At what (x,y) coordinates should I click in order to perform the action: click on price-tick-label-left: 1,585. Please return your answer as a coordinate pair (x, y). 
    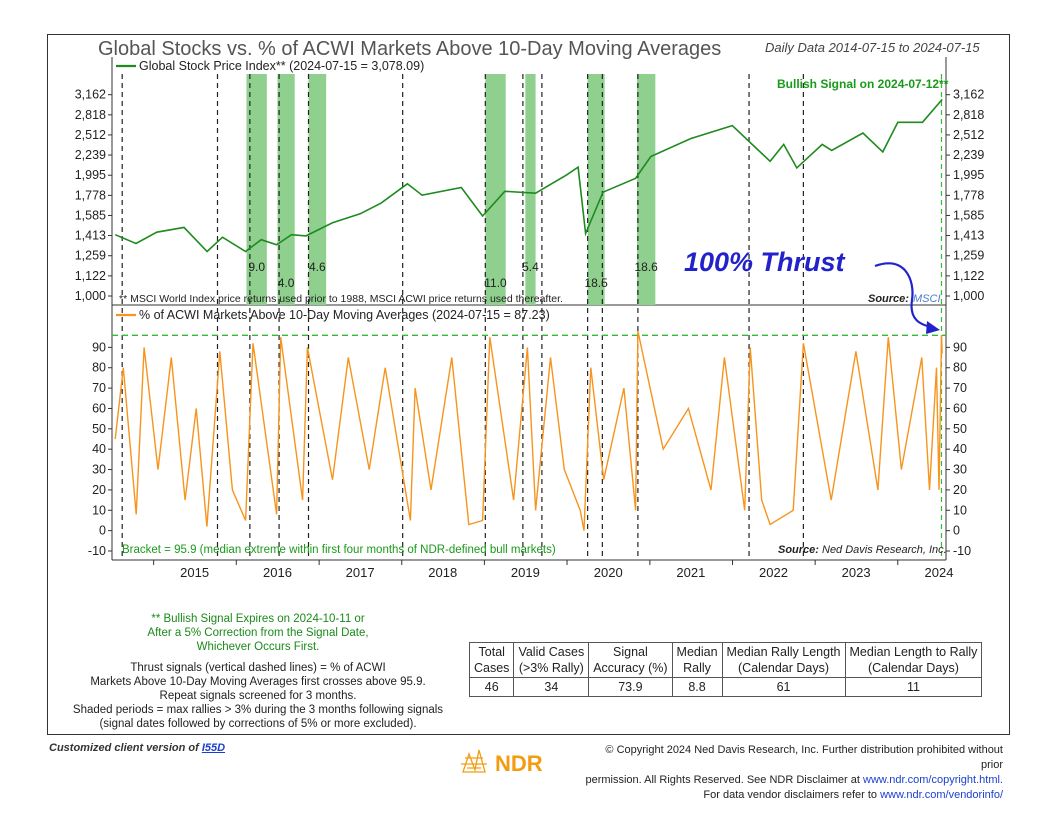
    Looking at the image, I should click on (90, 215).